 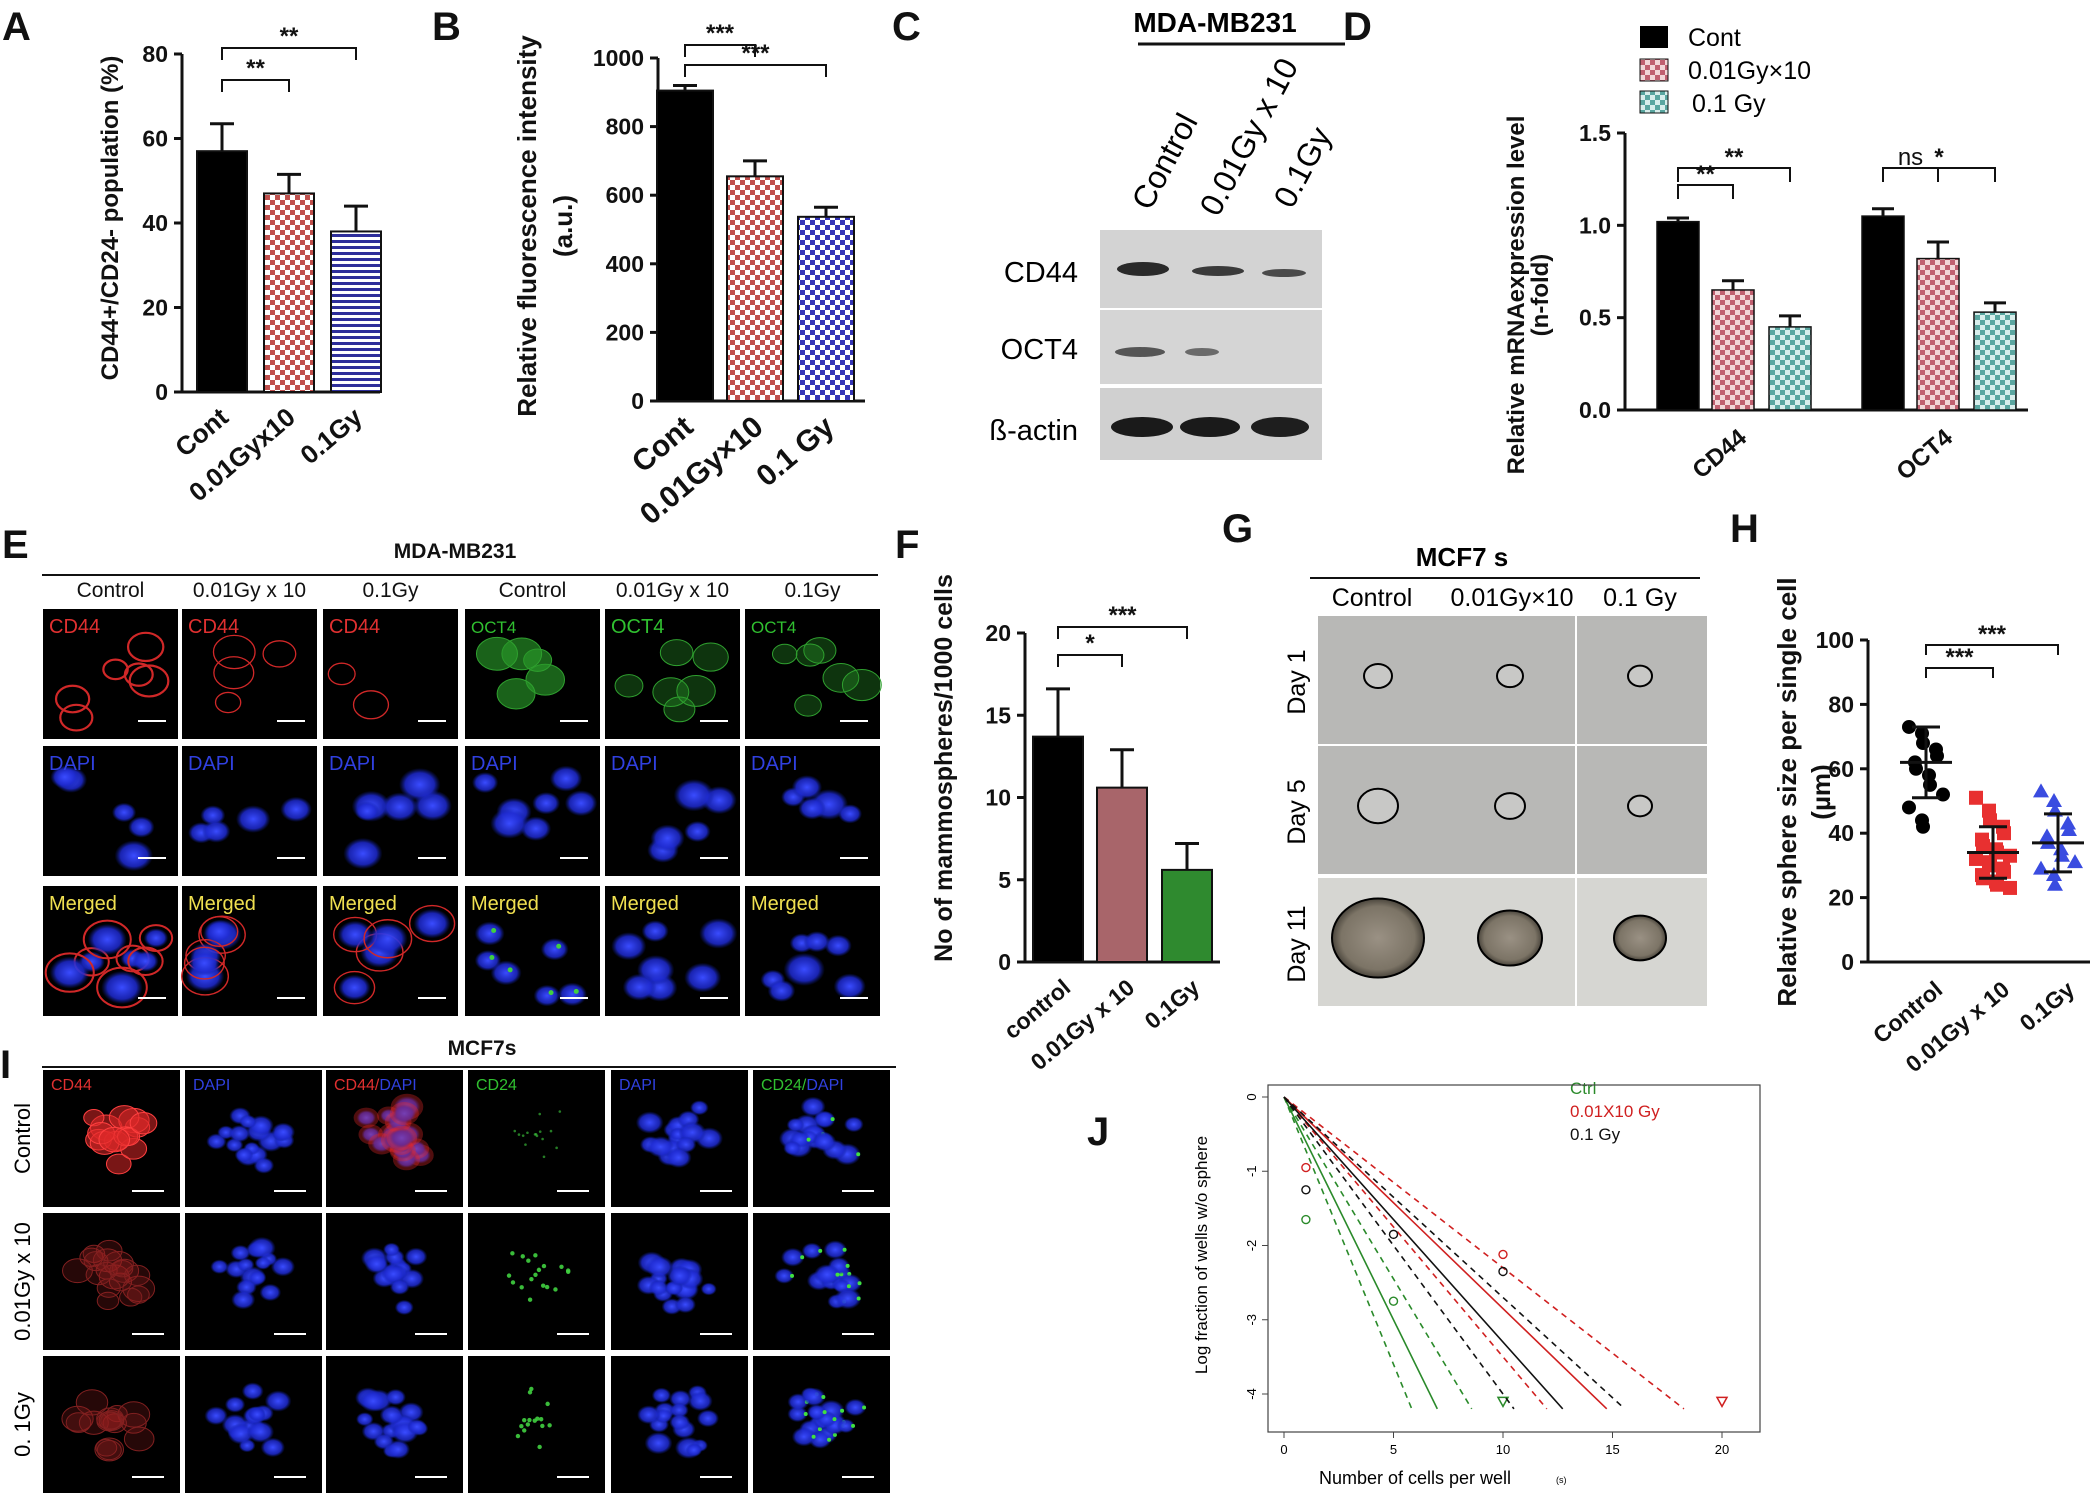 I want to click on significance-mark: **, so click(x=289, y=36).